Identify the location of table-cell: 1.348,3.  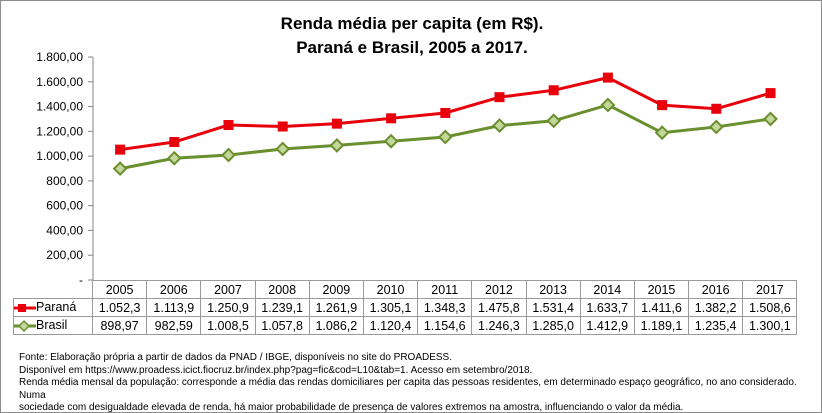
(445, 307).